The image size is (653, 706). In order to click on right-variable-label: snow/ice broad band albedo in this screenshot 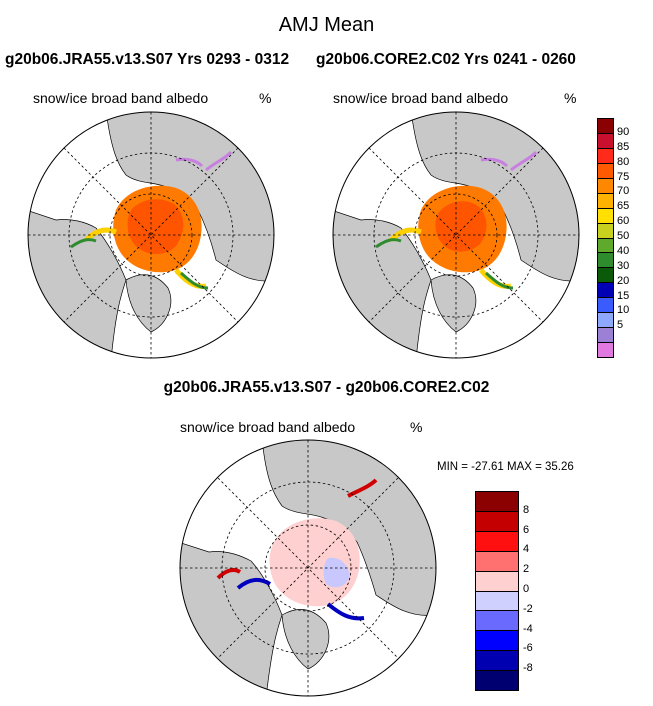, I will do `click(421, 98)`.